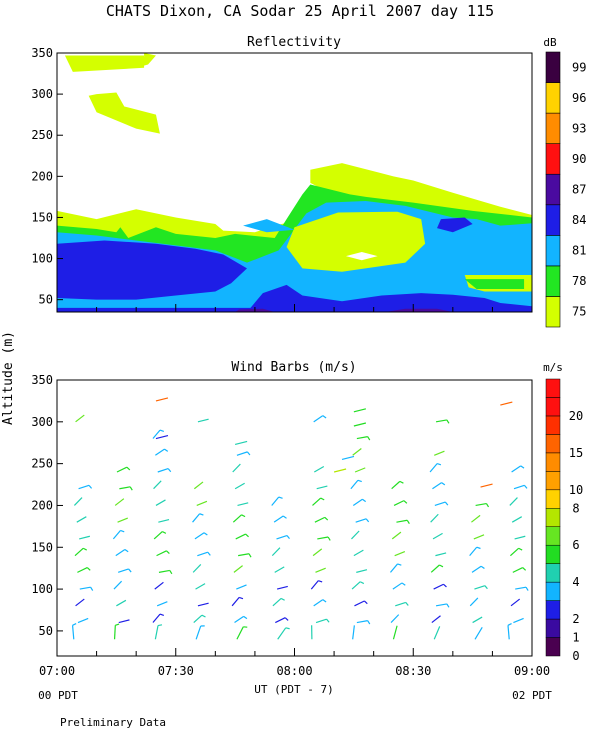 The height and width of the screenshot is (750, 600). What do you see at coordinates (565, 189) in the screenshot?
I see `reflectivity-colorbar: 75 78 81 84 87 90 93 96 99` at bounding box center [565, 189].